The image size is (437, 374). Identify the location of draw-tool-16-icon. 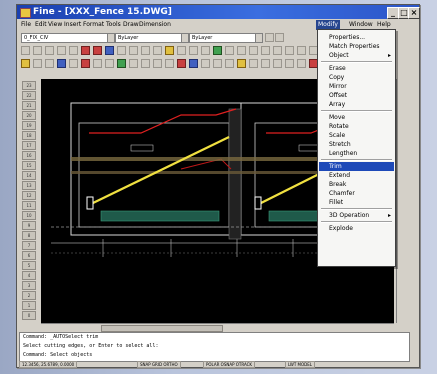
(205, 63).